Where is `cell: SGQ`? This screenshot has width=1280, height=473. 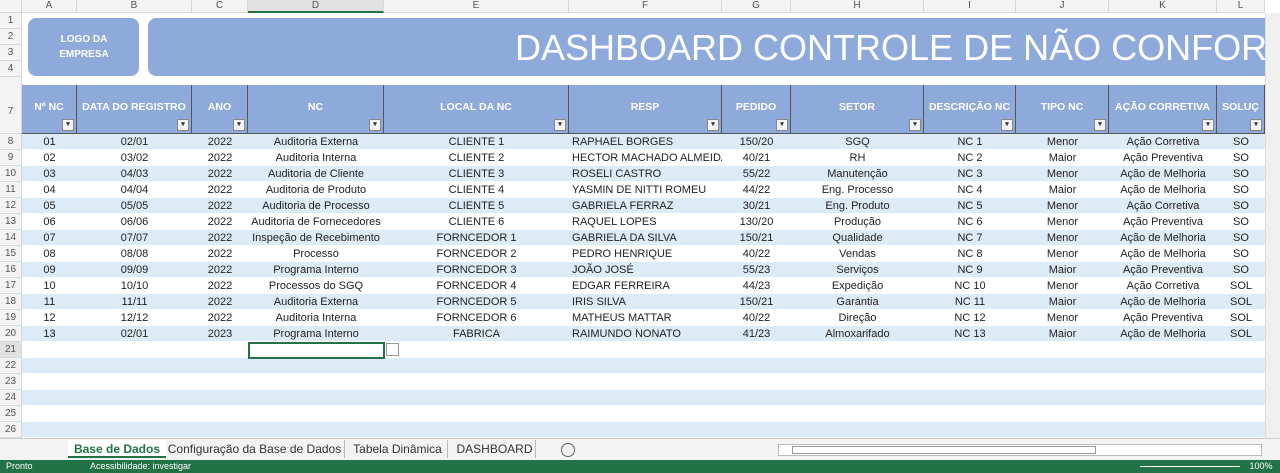
cell: SGQ is located at coordinates (857, 142).